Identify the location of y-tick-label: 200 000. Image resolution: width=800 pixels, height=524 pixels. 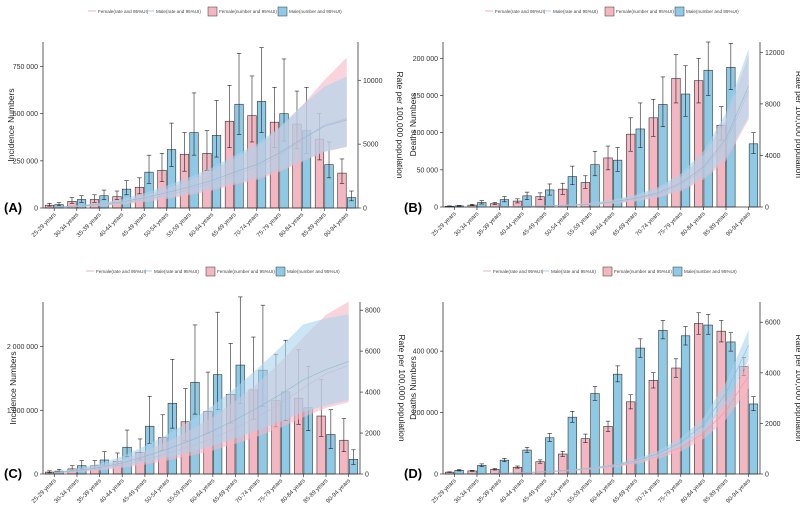
(425, 413).